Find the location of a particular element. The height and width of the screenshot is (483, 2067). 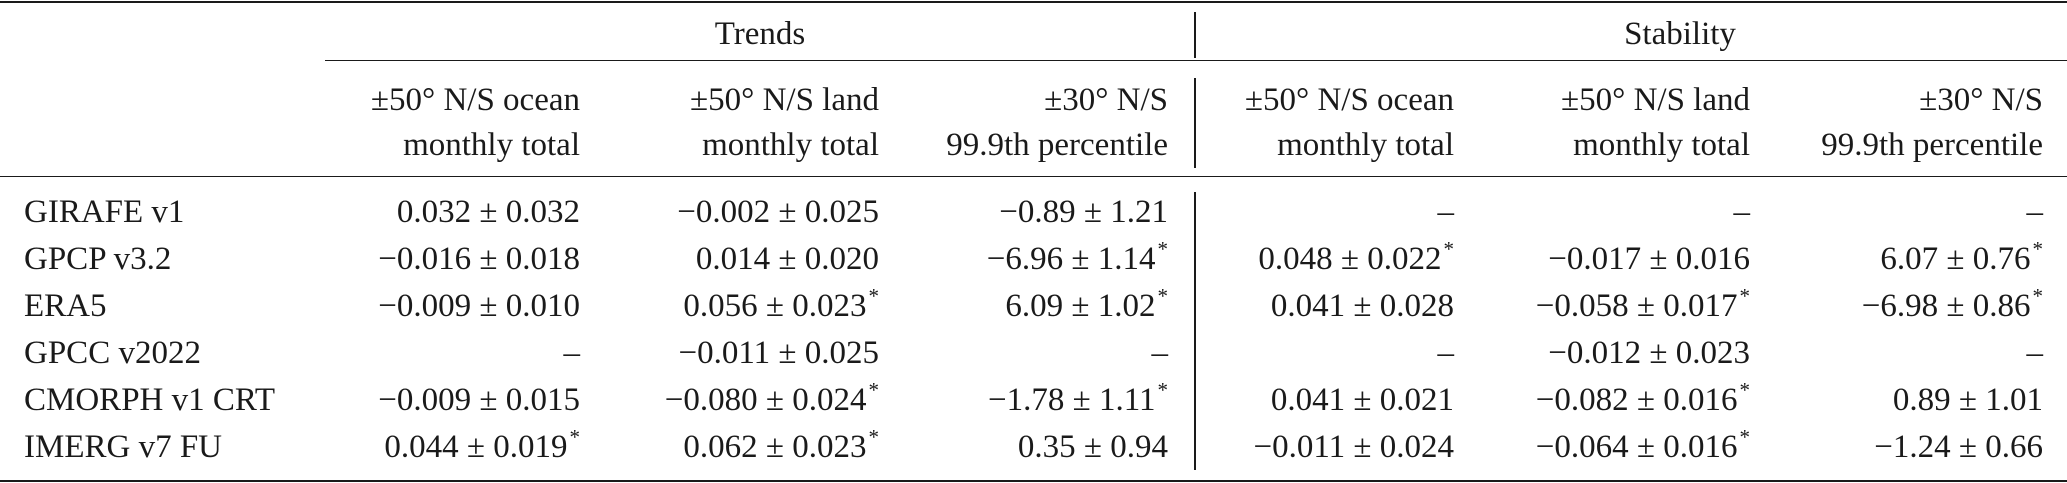

table-cell: −0.017 ± 0.016 is located at coordinates (1600, 259).